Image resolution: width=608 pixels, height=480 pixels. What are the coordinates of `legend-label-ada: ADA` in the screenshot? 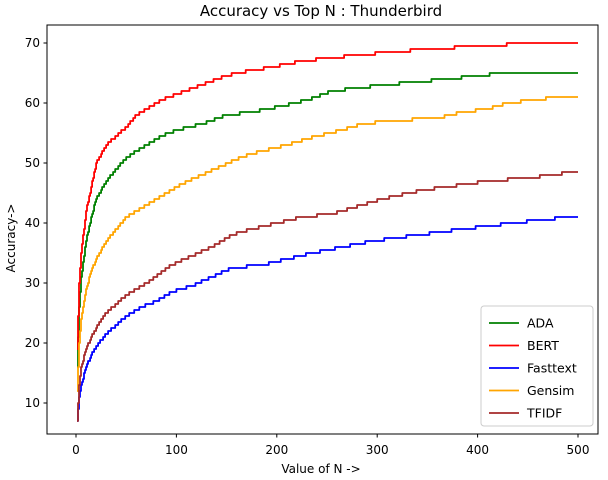 It's located at (540, 323).